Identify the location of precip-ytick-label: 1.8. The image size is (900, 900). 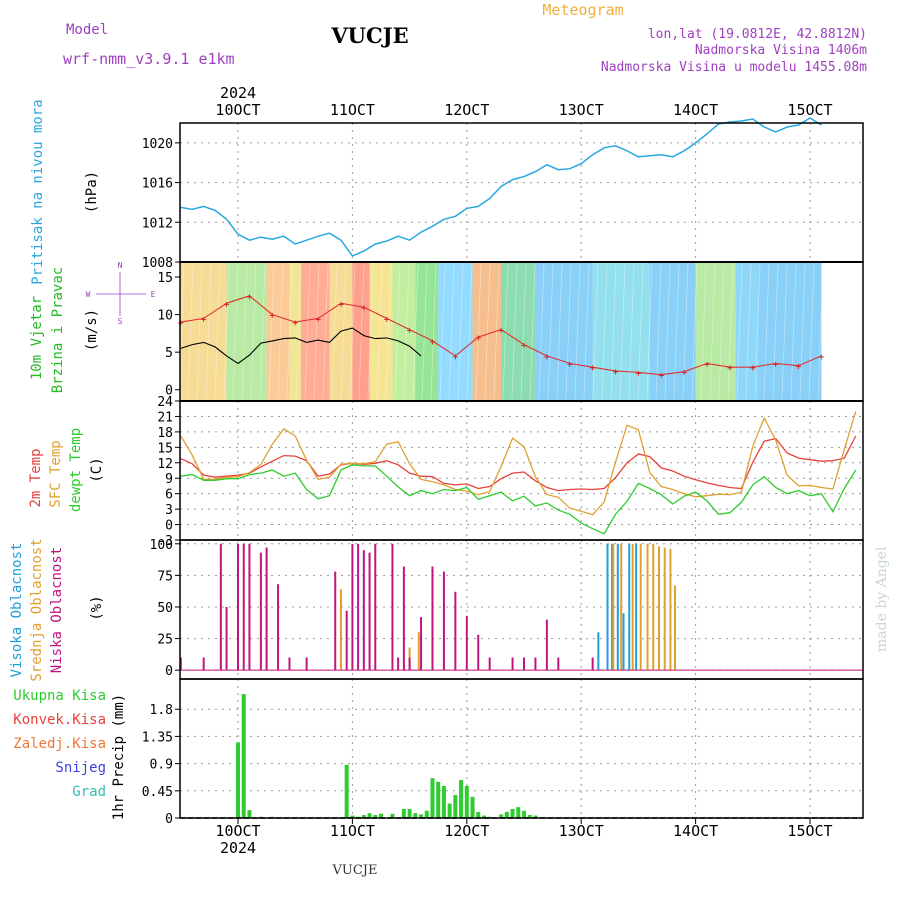
(161, 710).